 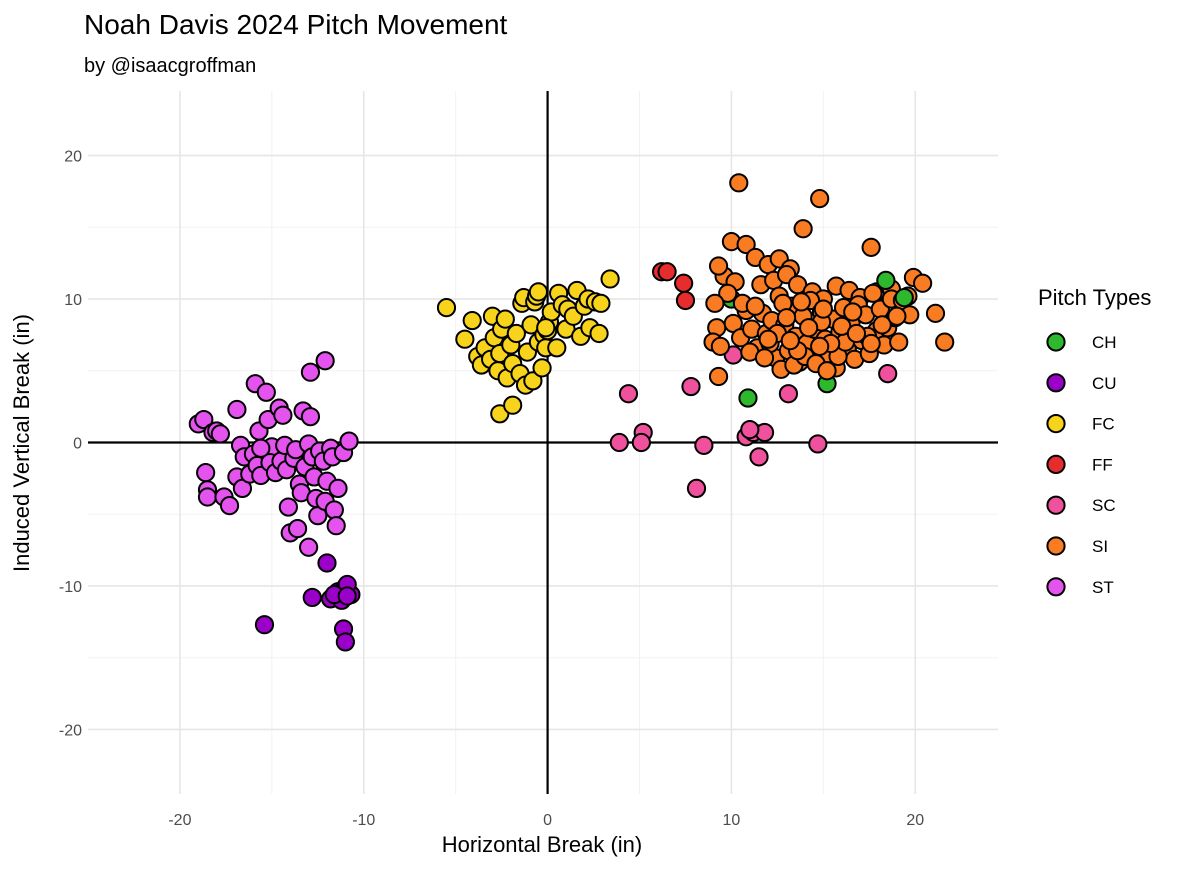 I want to click on legend-swatch-st, so click(x=1056, y=587).